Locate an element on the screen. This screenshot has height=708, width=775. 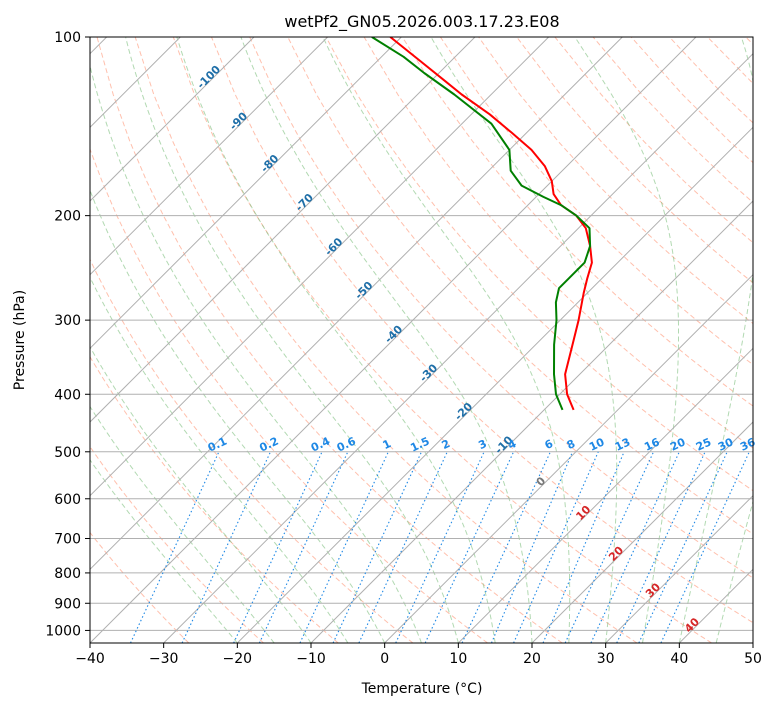
x-tick-label: −20 is located at coordinates (238, 659).